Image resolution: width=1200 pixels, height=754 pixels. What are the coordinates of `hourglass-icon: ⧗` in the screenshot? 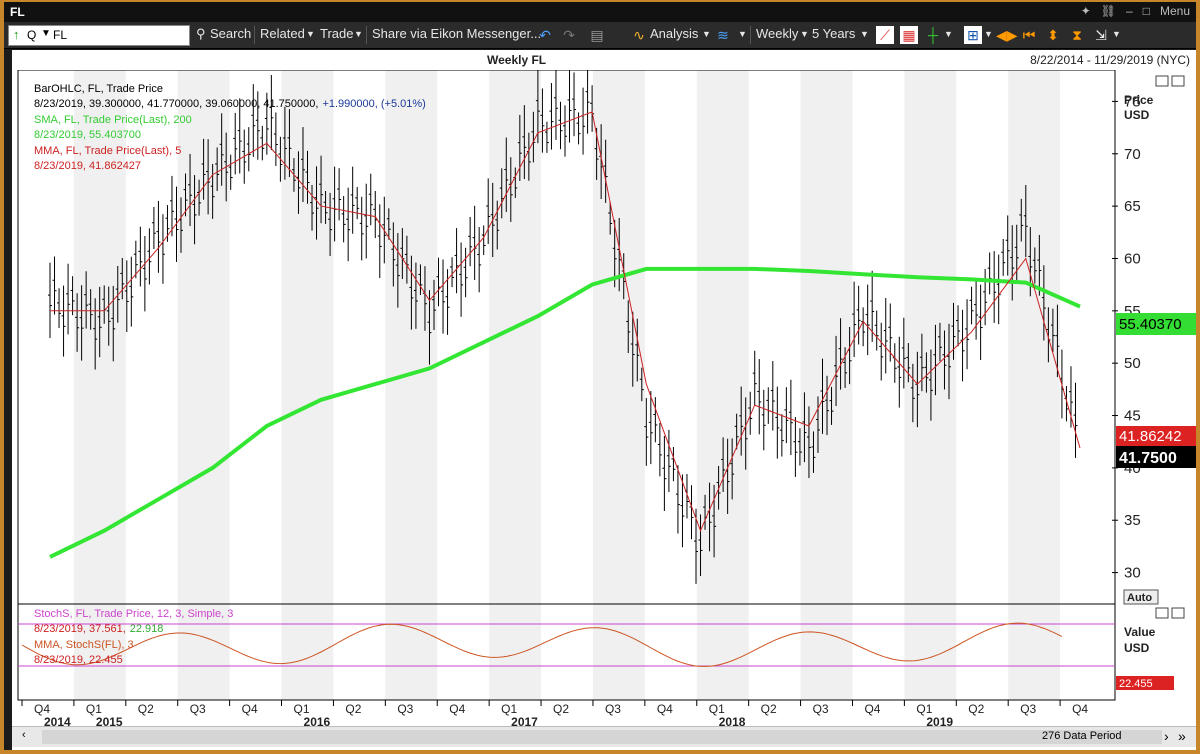 It's located at (1077, 35).